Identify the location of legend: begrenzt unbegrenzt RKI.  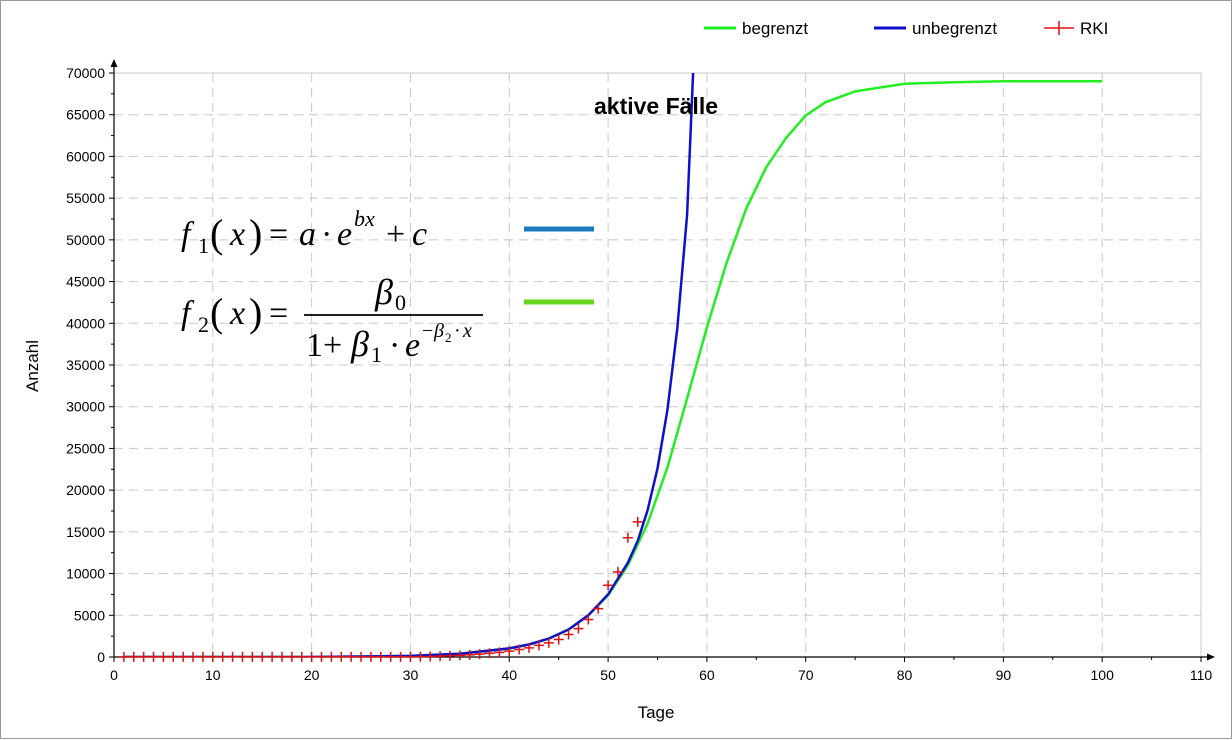
(906, 28).